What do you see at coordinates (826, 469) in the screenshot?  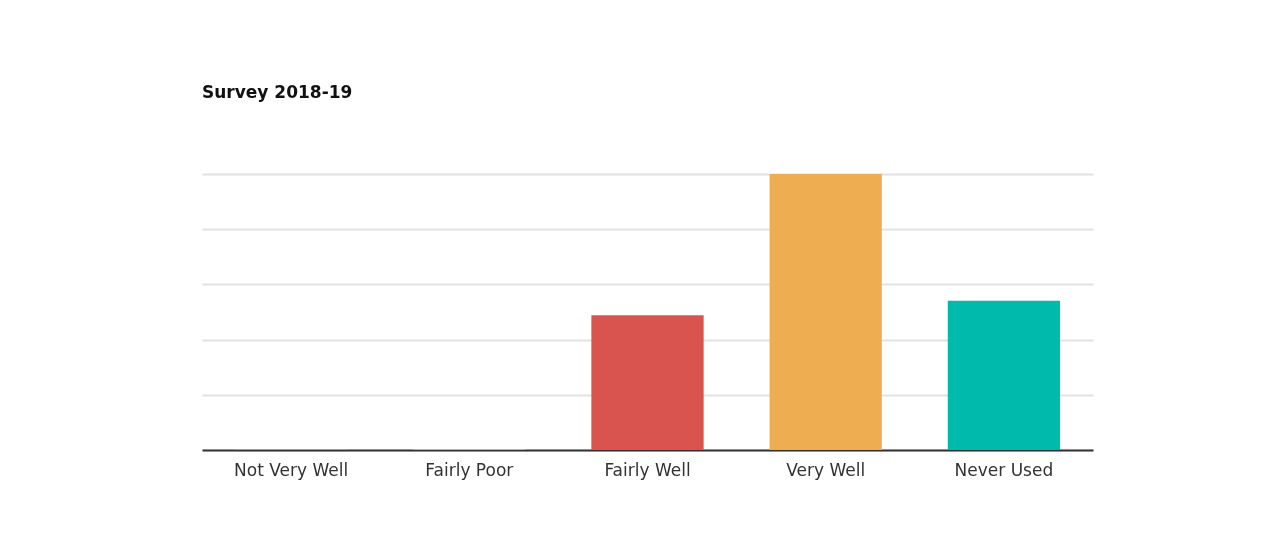 I see `x-tick-label: Very Well` at bounding box center [826, 469].